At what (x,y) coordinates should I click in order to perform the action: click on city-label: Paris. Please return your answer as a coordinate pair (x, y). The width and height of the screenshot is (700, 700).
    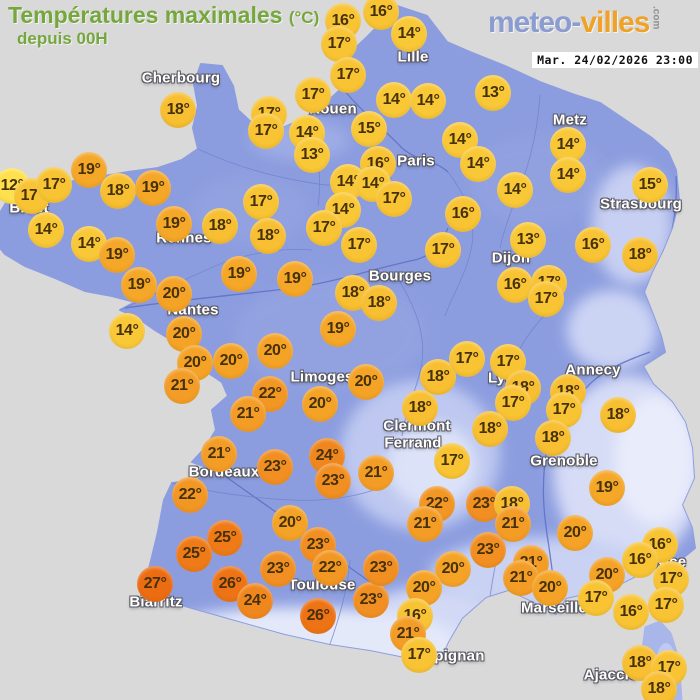
    Looking at the image, I should click on (416, 161).